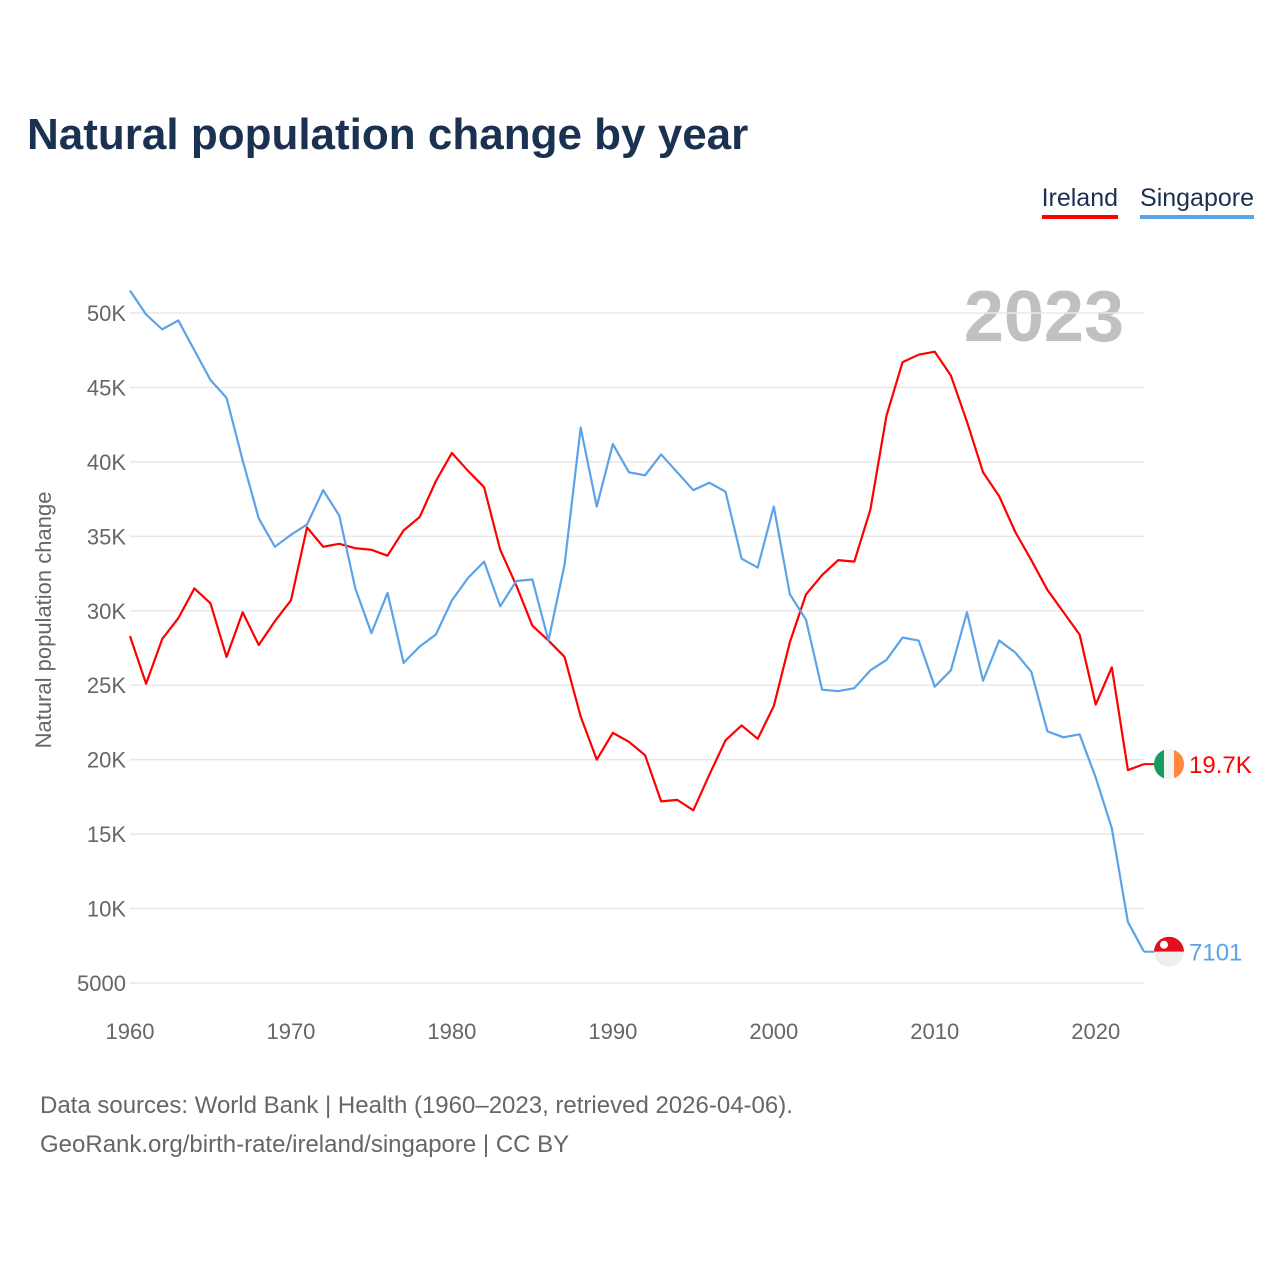 The width and height of the screenshot is (1280, 1280). I want to click on chart-title: Natural population change by year, so click(388, 134).